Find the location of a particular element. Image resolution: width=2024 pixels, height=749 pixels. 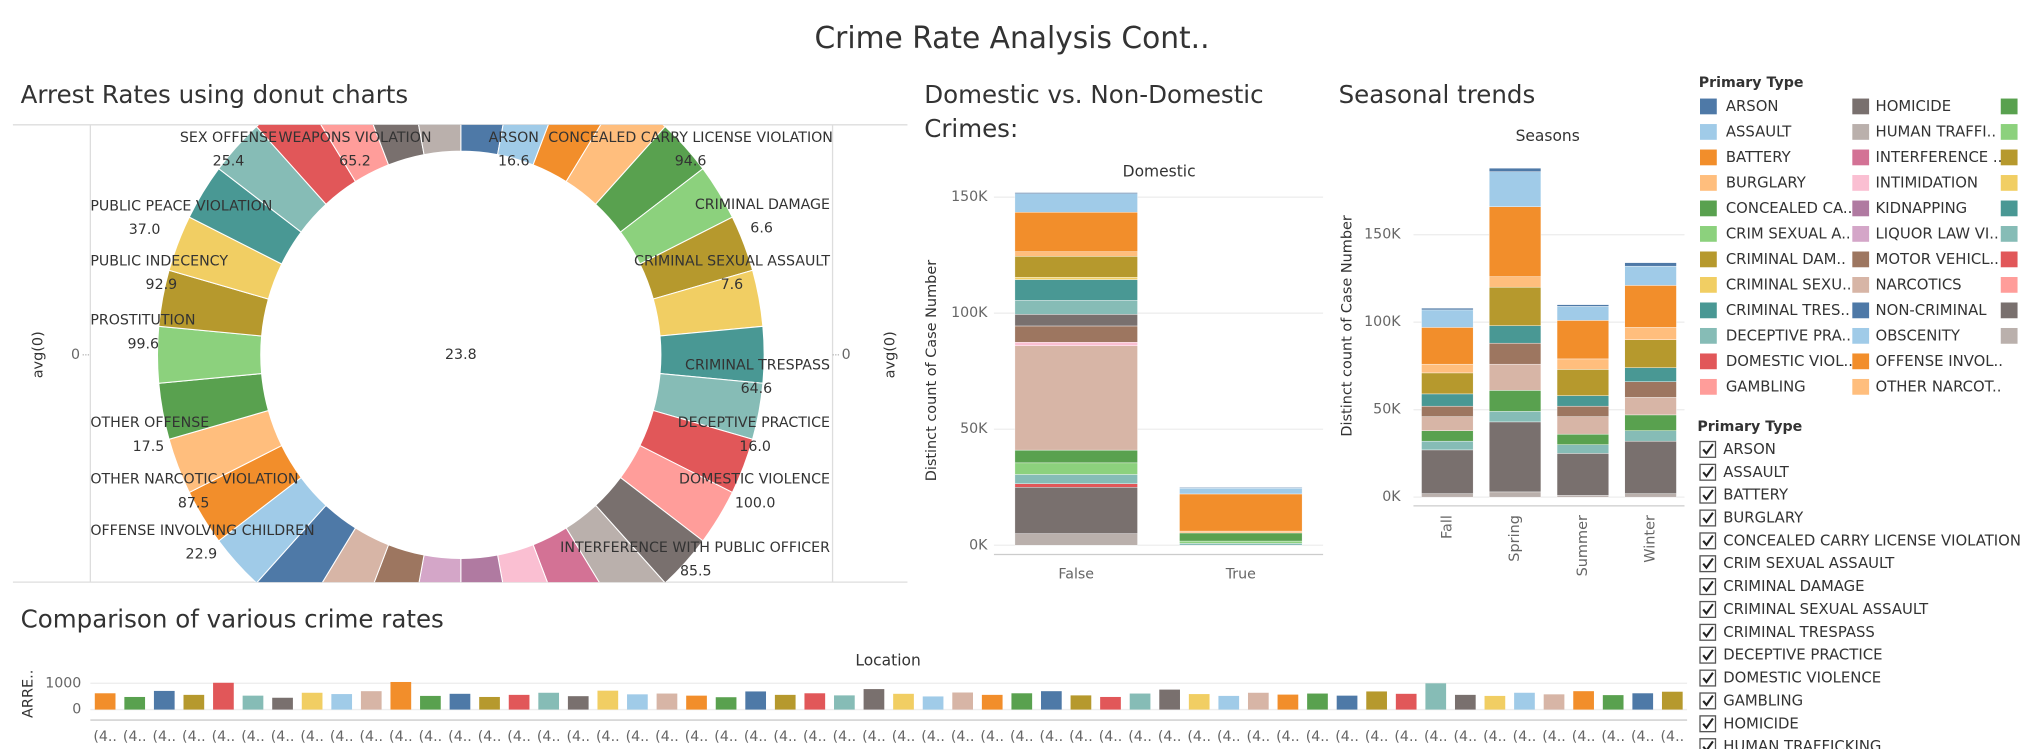

filter-option: CONCEALED CARRY LICENSE VIOLATION is located at coordinates (1860, 540).